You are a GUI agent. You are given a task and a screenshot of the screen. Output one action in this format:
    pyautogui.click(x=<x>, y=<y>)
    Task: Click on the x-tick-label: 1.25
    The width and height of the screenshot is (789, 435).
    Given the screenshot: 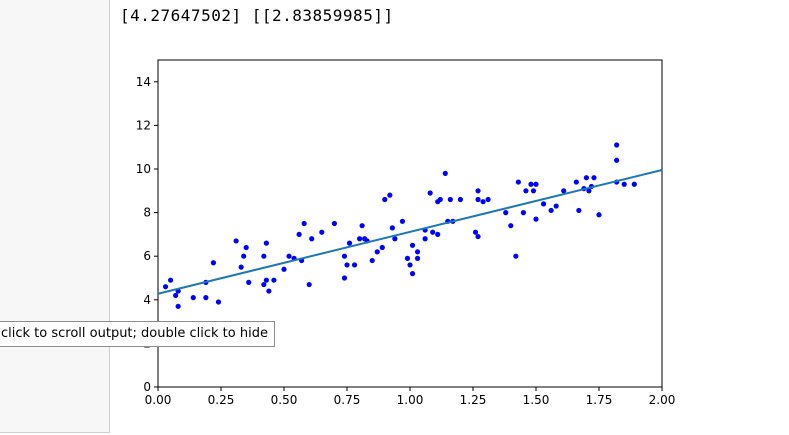 What is the action you would take?
    pyautogui.click(x=473, y=400)
    